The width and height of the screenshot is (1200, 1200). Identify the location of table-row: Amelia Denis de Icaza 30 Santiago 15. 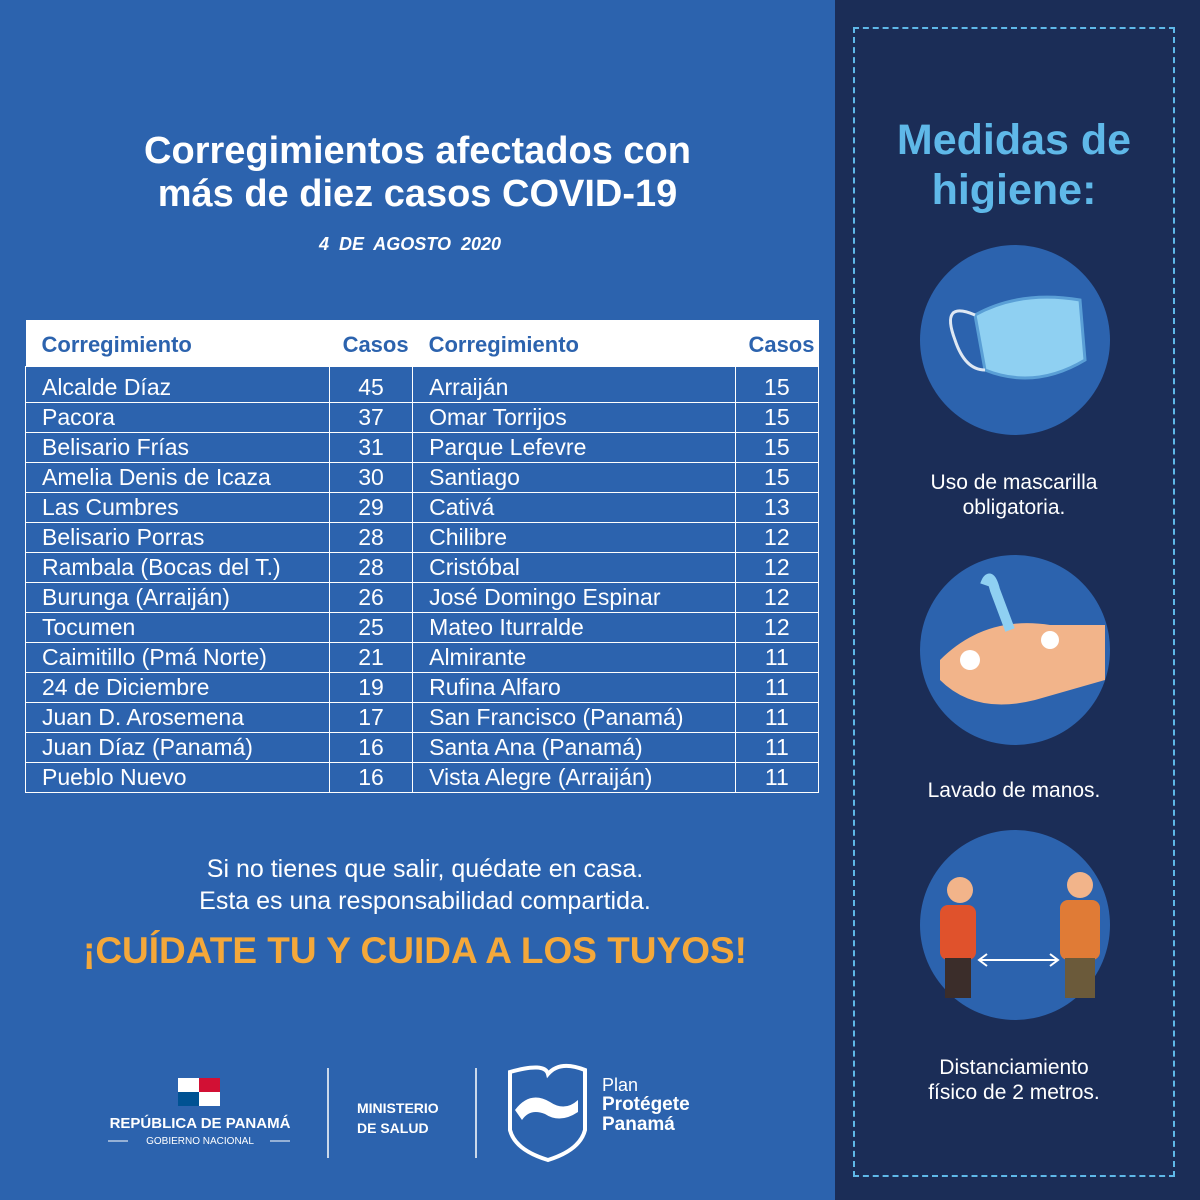
(422, 477).